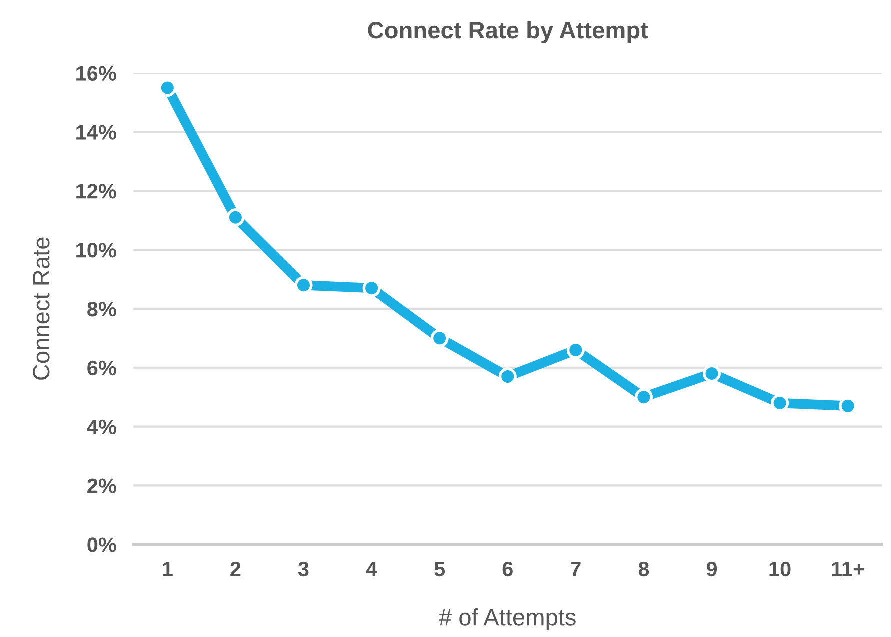 Image resolution: width=891 pixels, height=637 pixels. I want to click on x-tick-label: 2, so click(235, 569).